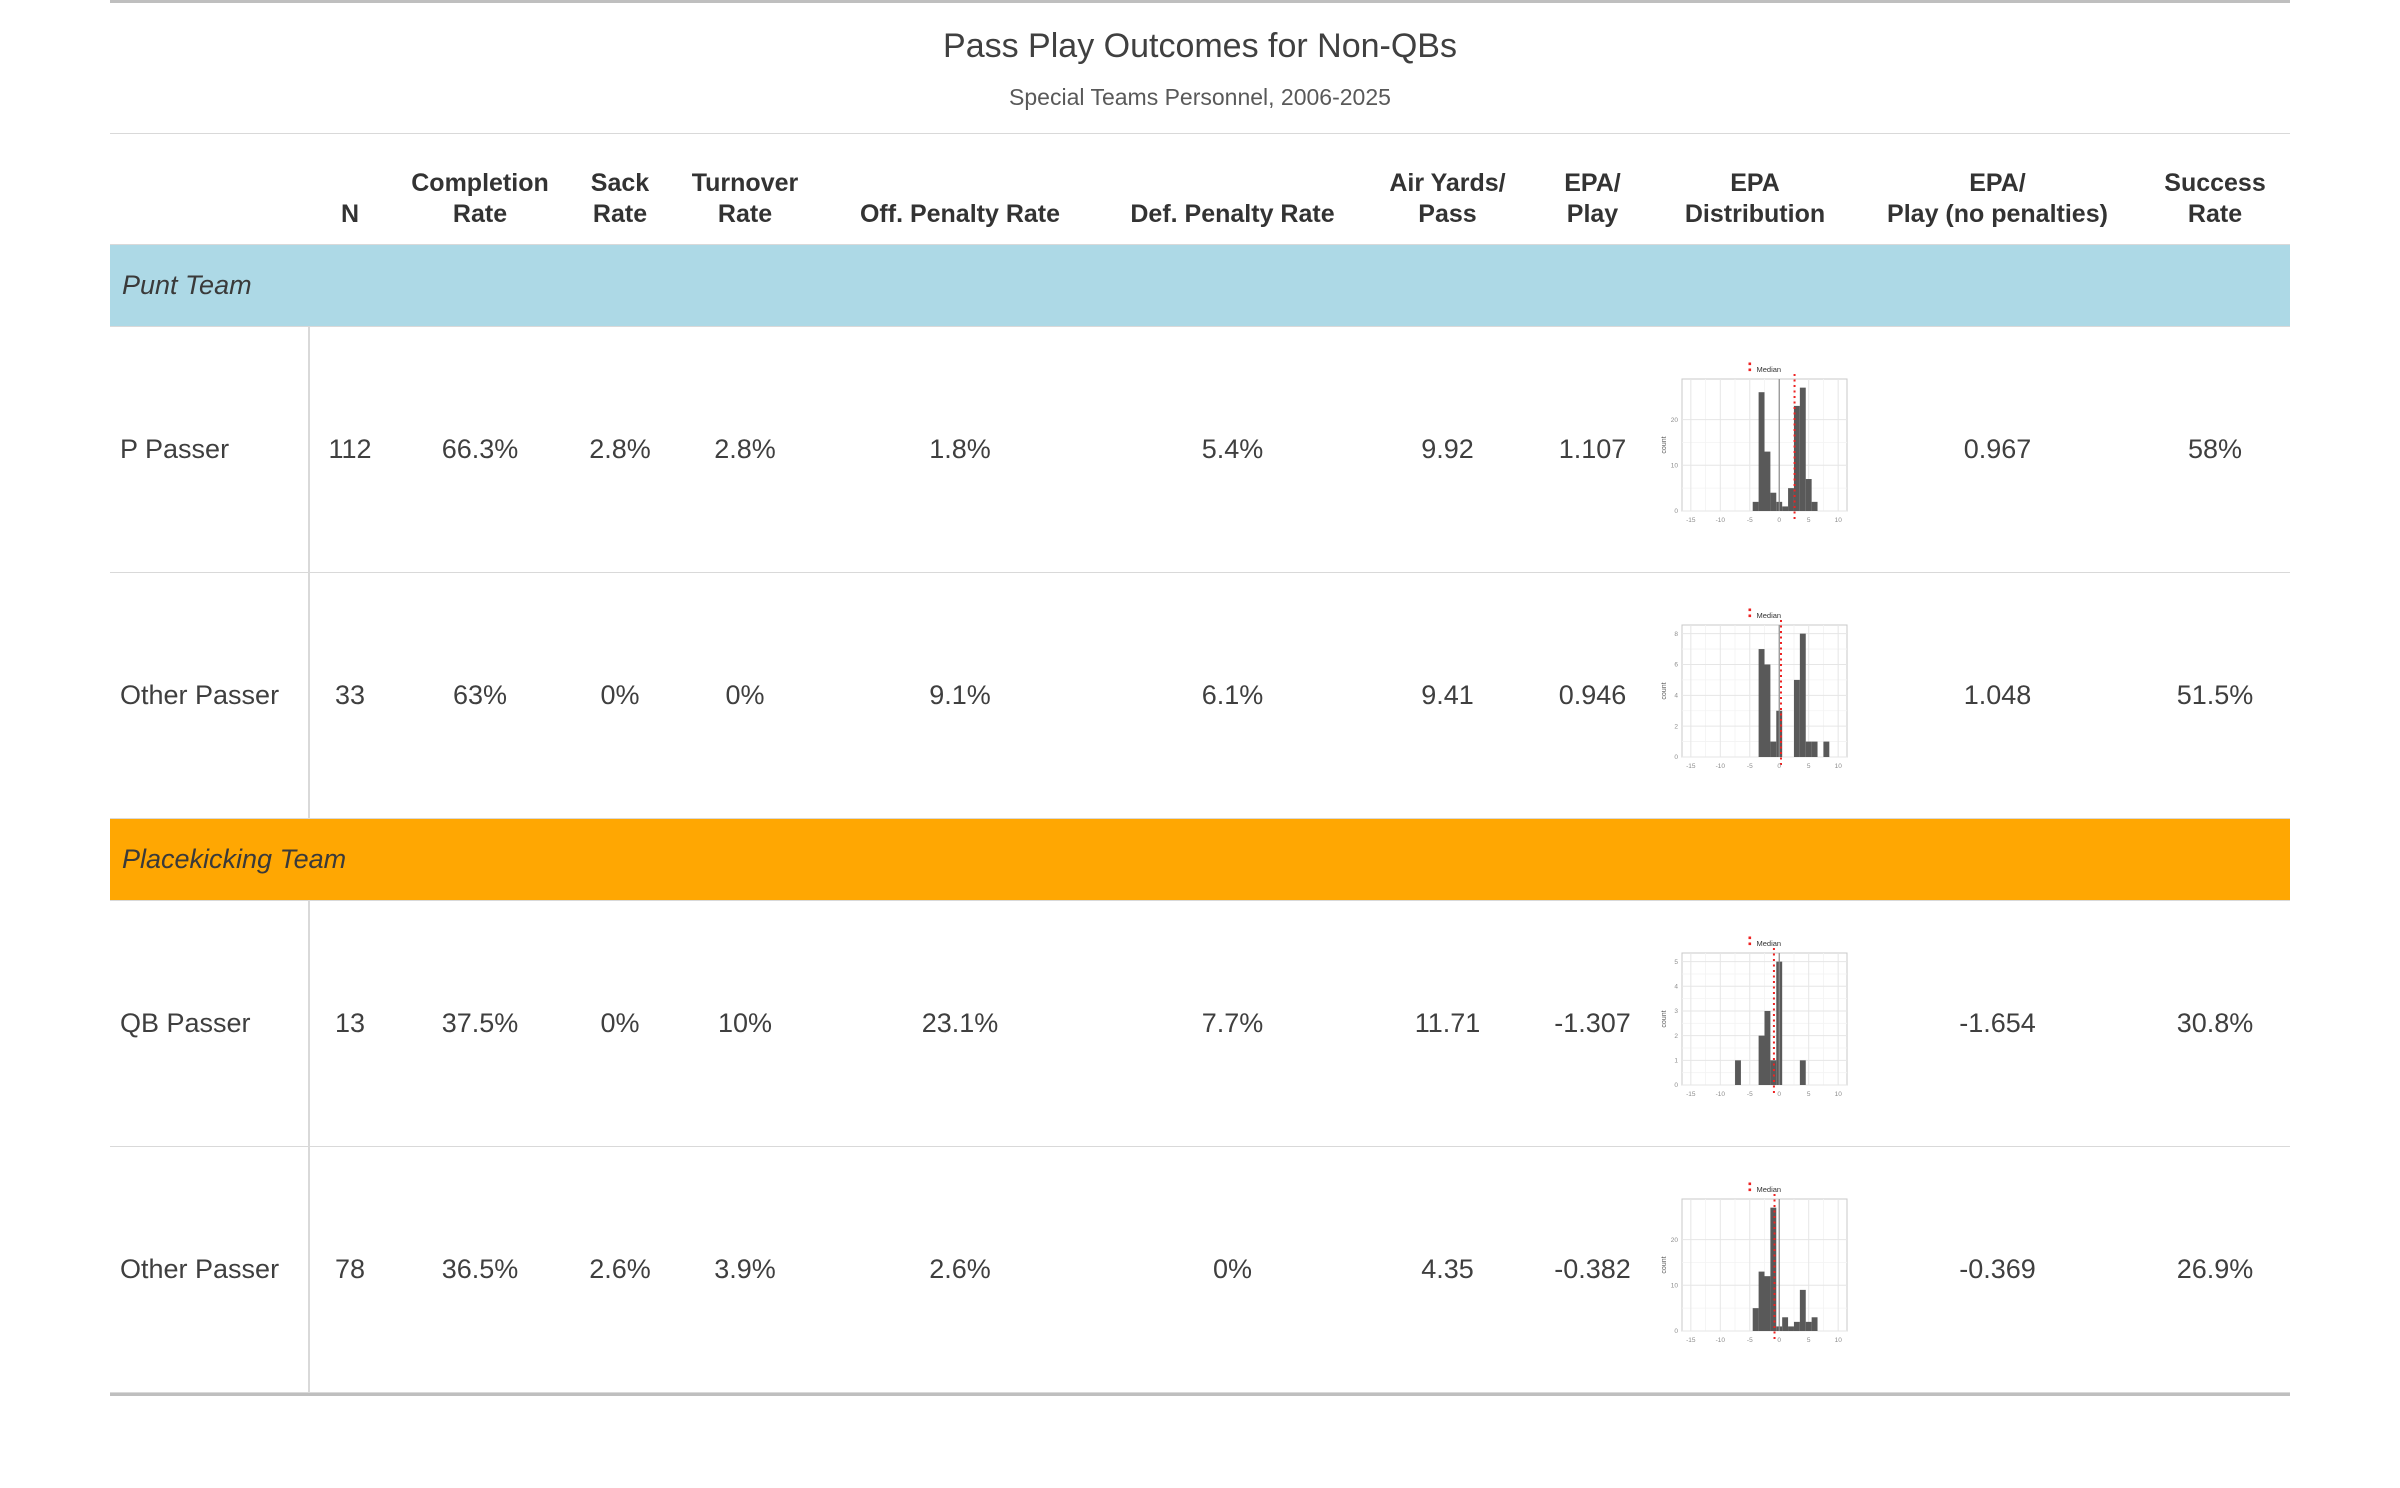  Describe the element at coordinates (1997, 449) in the screenshot. I see `cell-epa-play-no-penalties: 0.967` at that location.